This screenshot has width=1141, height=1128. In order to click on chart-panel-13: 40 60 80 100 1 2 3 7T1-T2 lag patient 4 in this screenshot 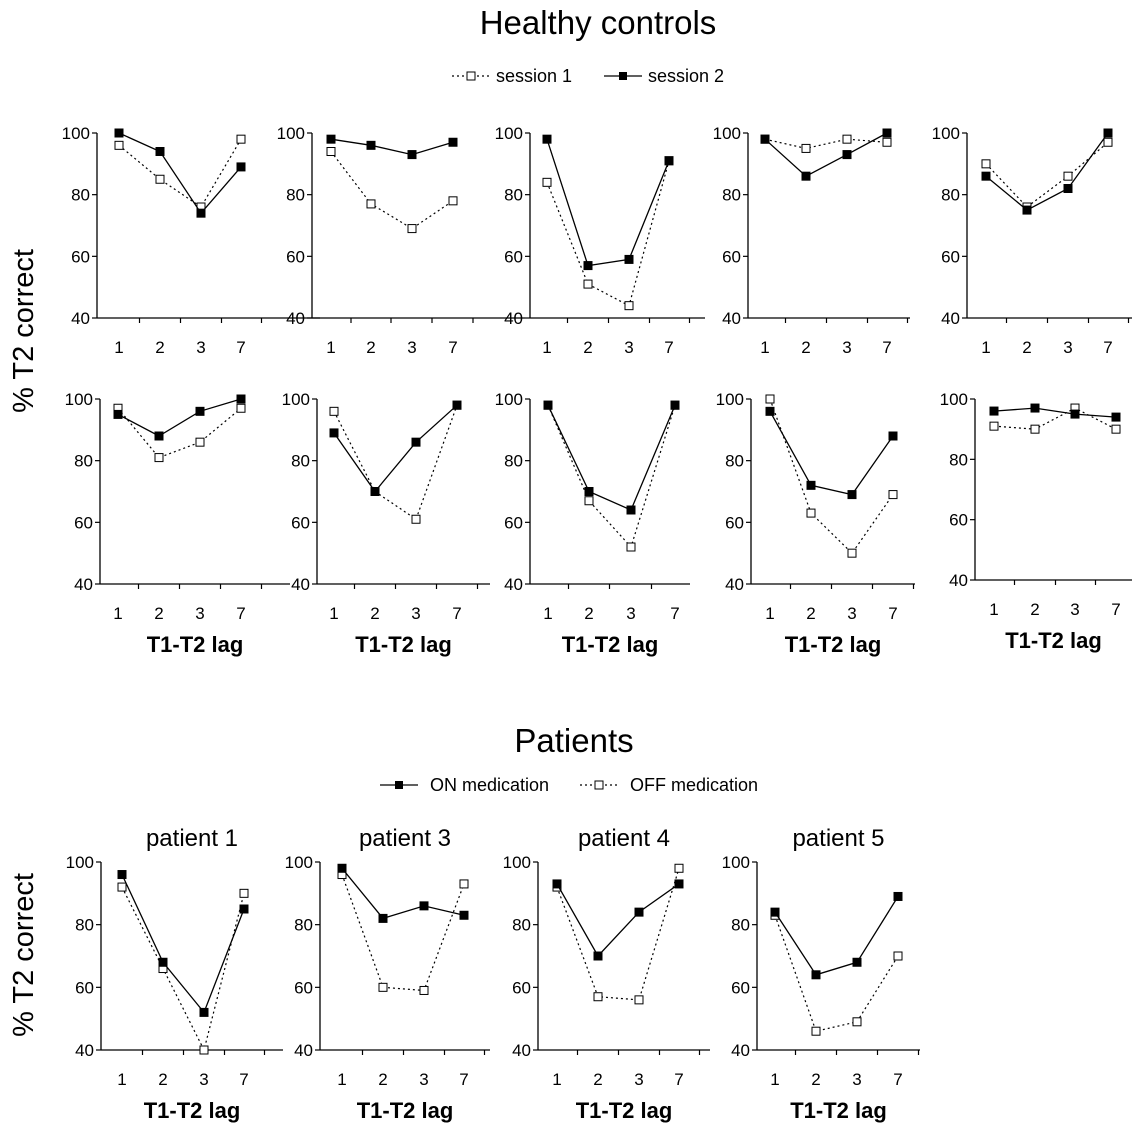, I will do `click(606, 974)`.